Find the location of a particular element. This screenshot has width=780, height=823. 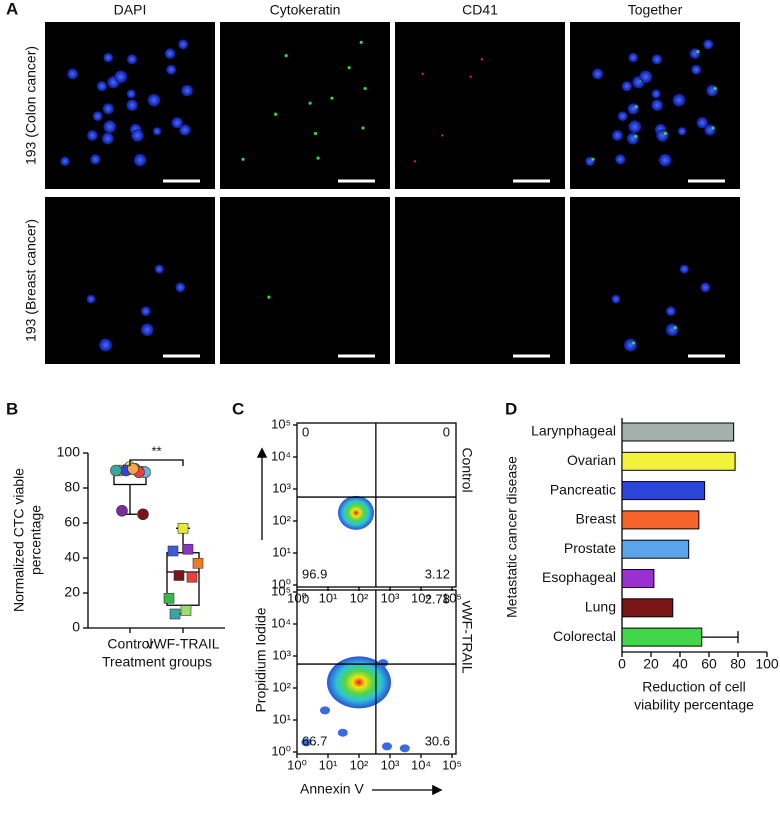

x-axis-label: Annexin V is located at coordinates (332, 789).